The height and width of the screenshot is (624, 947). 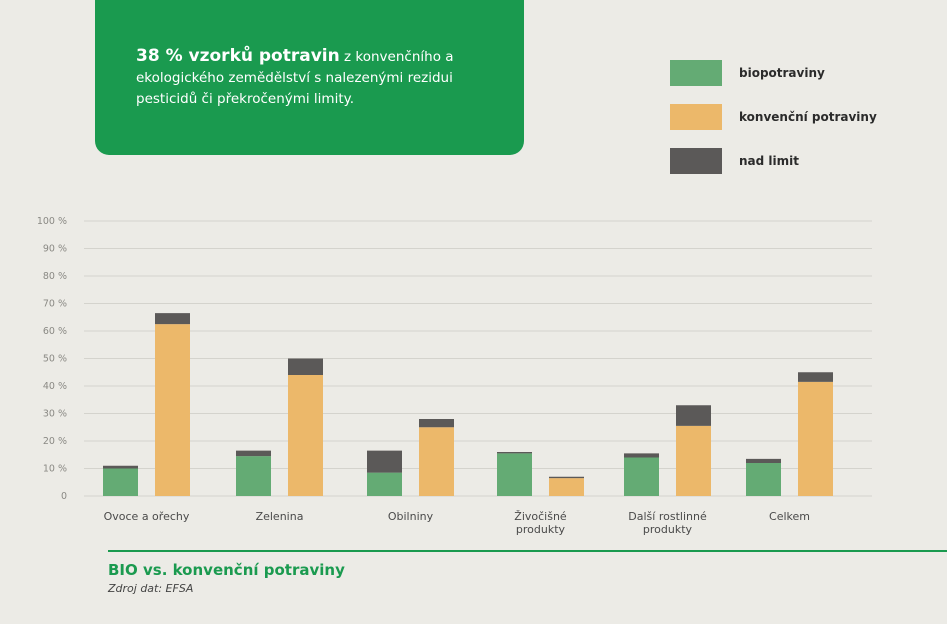 I want to click on y-tick-label: 100 %, so click(x=52, y=221).